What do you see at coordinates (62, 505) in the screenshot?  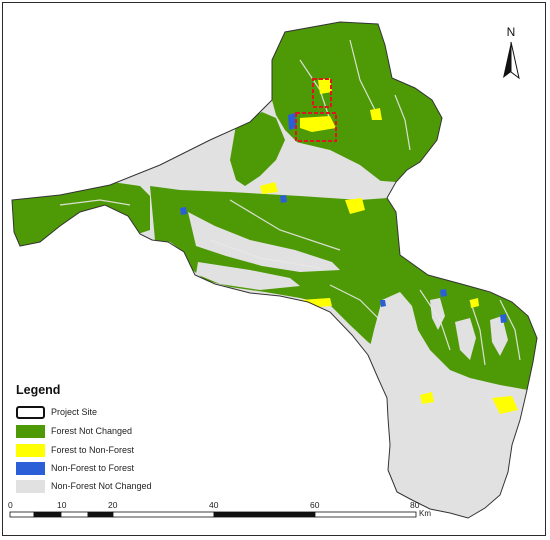 I see `scale-tick-10: 10` at bounding box center [62, 505].